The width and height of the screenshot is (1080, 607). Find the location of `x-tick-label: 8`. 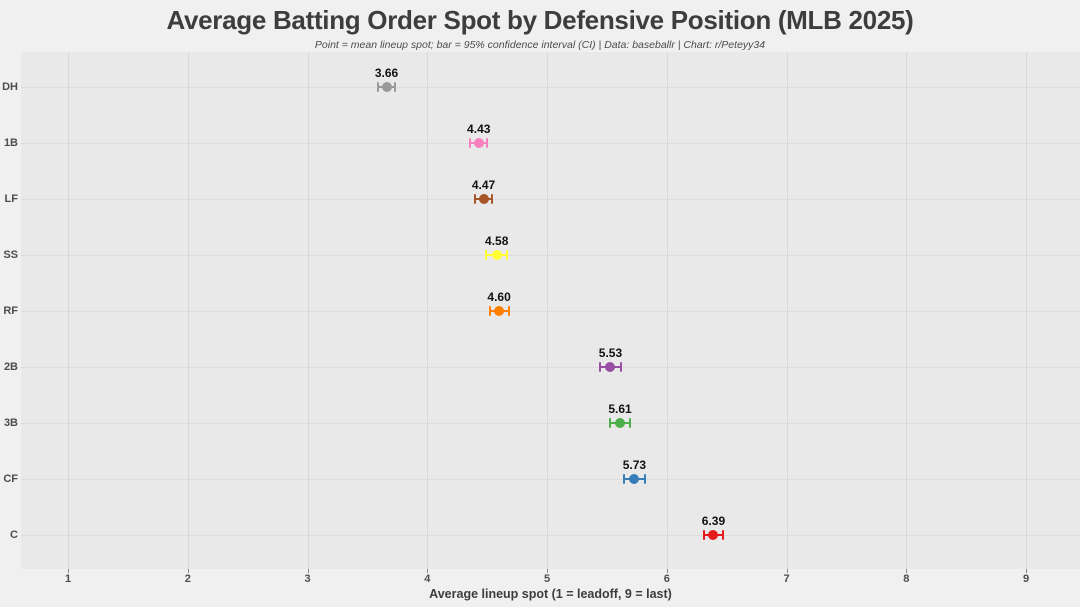

x-tick-label: 8 is located at coordinates (906, 579).